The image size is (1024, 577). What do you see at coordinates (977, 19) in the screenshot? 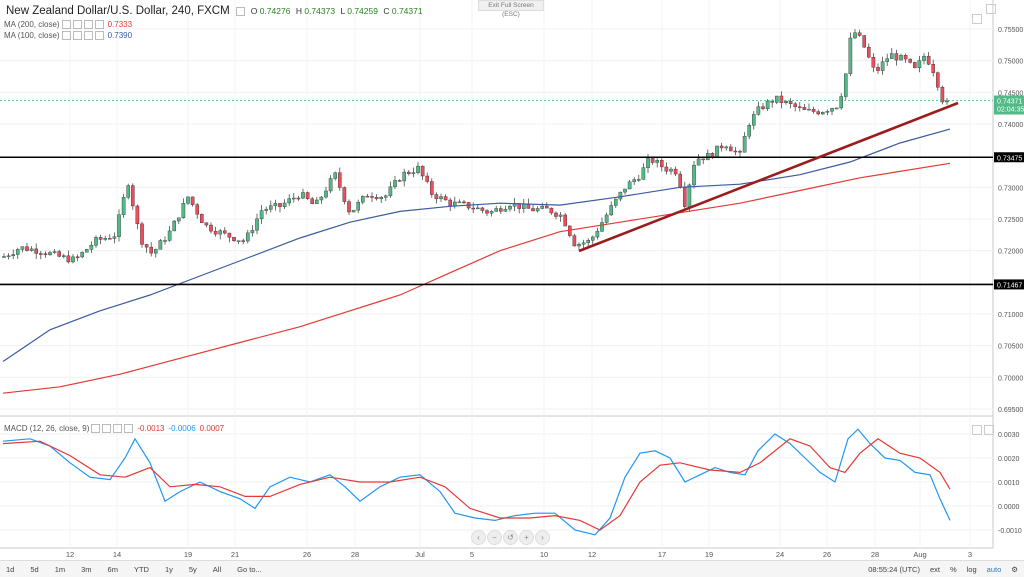
I see `alert-icon` at bounding box center [977, 19].